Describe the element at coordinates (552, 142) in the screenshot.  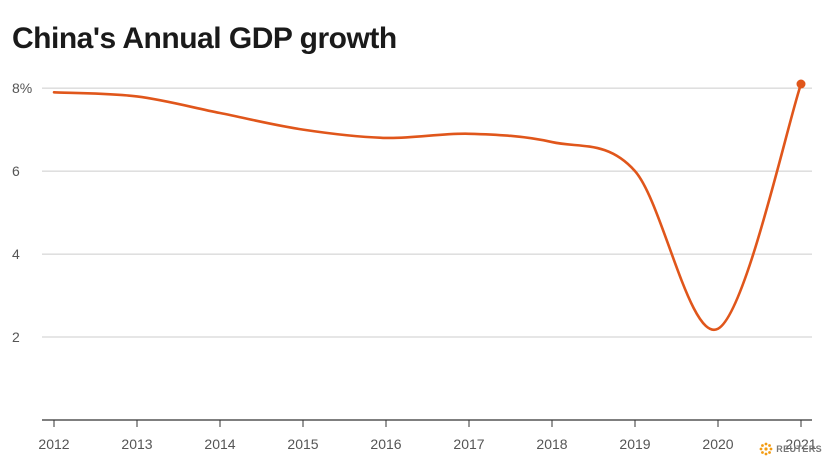
I see `data-point-2018` at that location.